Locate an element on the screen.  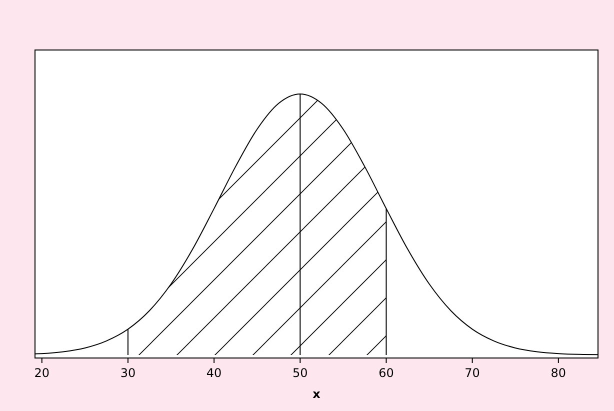
x-tick-label: 50 is located at coordinates (300, 373).